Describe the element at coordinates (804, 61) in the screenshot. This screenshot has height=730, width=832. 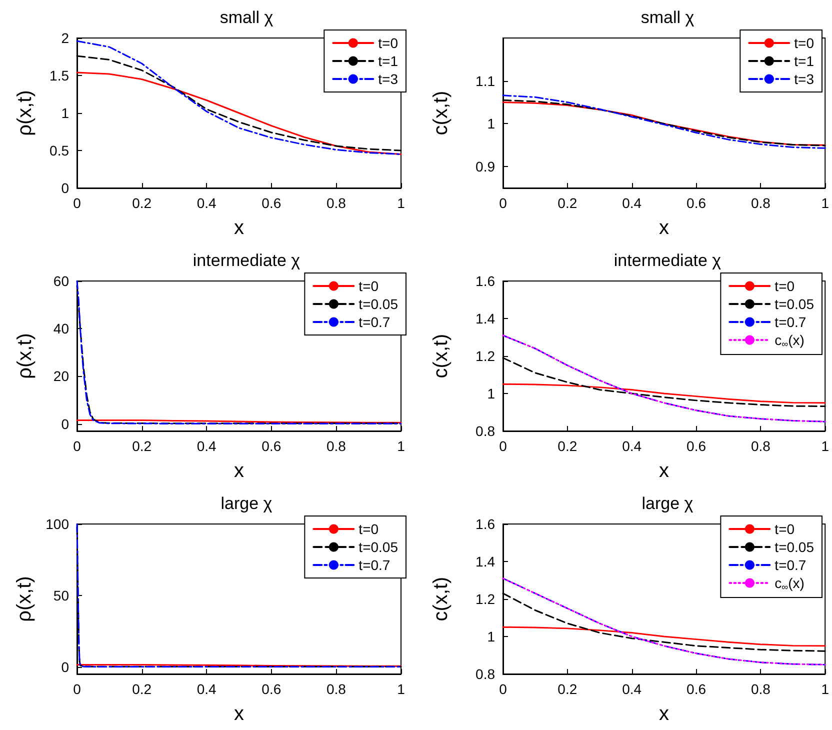
I see `legend-label: t=1` at that location.